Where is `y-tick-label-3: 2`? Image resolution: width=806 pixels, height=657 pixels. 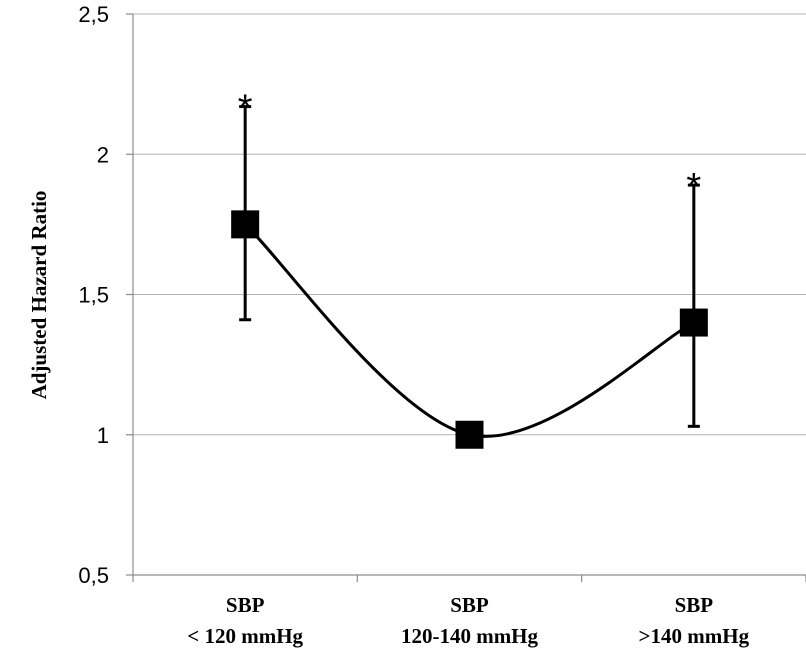 y-tick-label-3: 2 is located at coordinates (103, 154).